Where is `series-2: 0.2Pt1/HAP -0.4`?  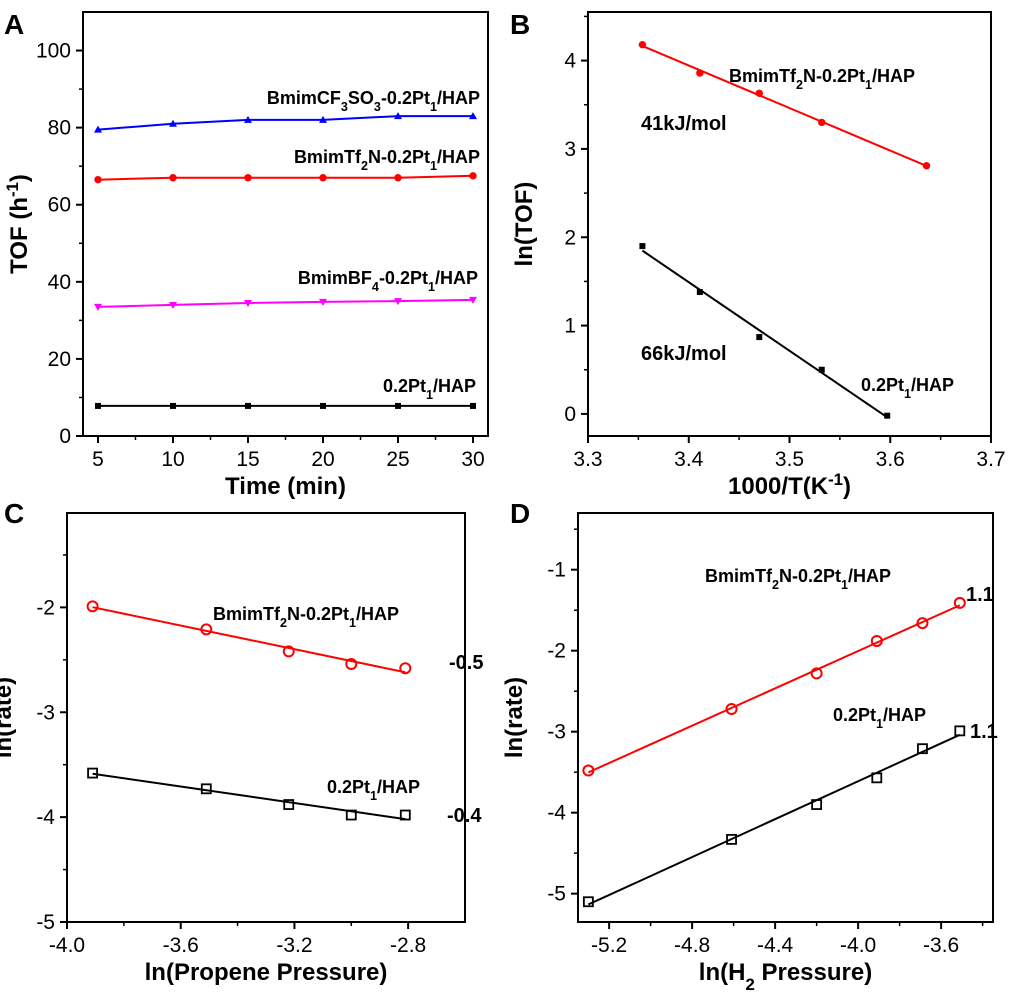
series-2: 0.2Pt1/HAP -0.4 is located at coordinates (284, 797).